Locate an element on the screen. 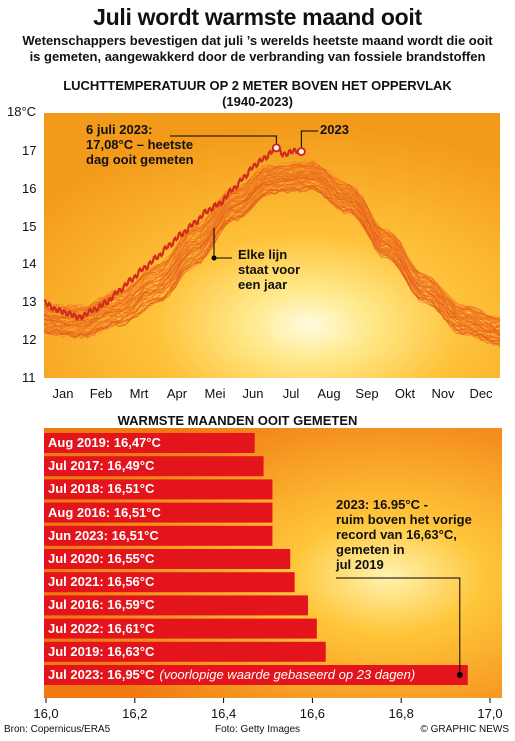 The width and height of the screenshot is (515, 741). bar-category: Jul 2016: 16,59°C is located at coordinates (101, 605).